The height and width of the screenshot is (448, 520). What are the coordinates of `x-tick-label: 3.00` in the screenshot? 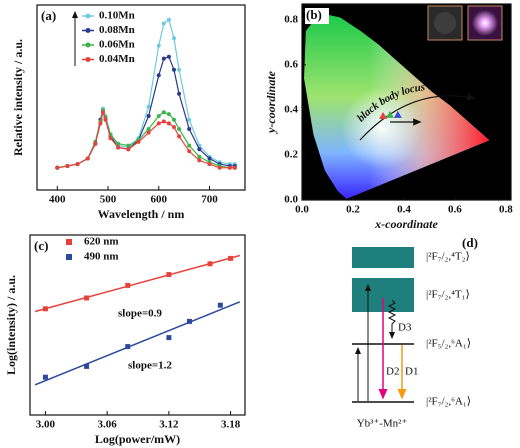 It's located at (46, 425).